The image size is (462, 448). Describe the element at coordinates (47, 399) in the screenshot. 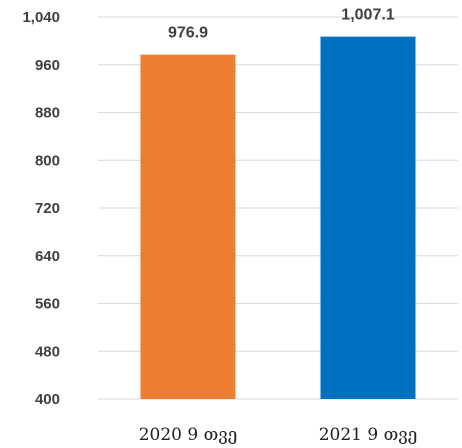

I see `y-tick-label: 400` at that location.